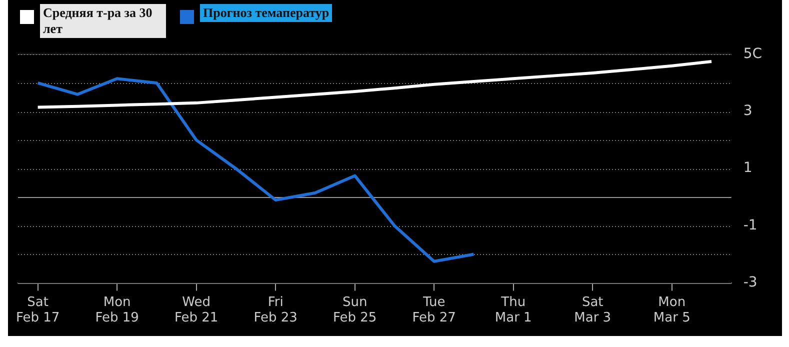 This screenshot has height=347, width=789. I want to click on y-tick-label: 5C, so click(752, 54).